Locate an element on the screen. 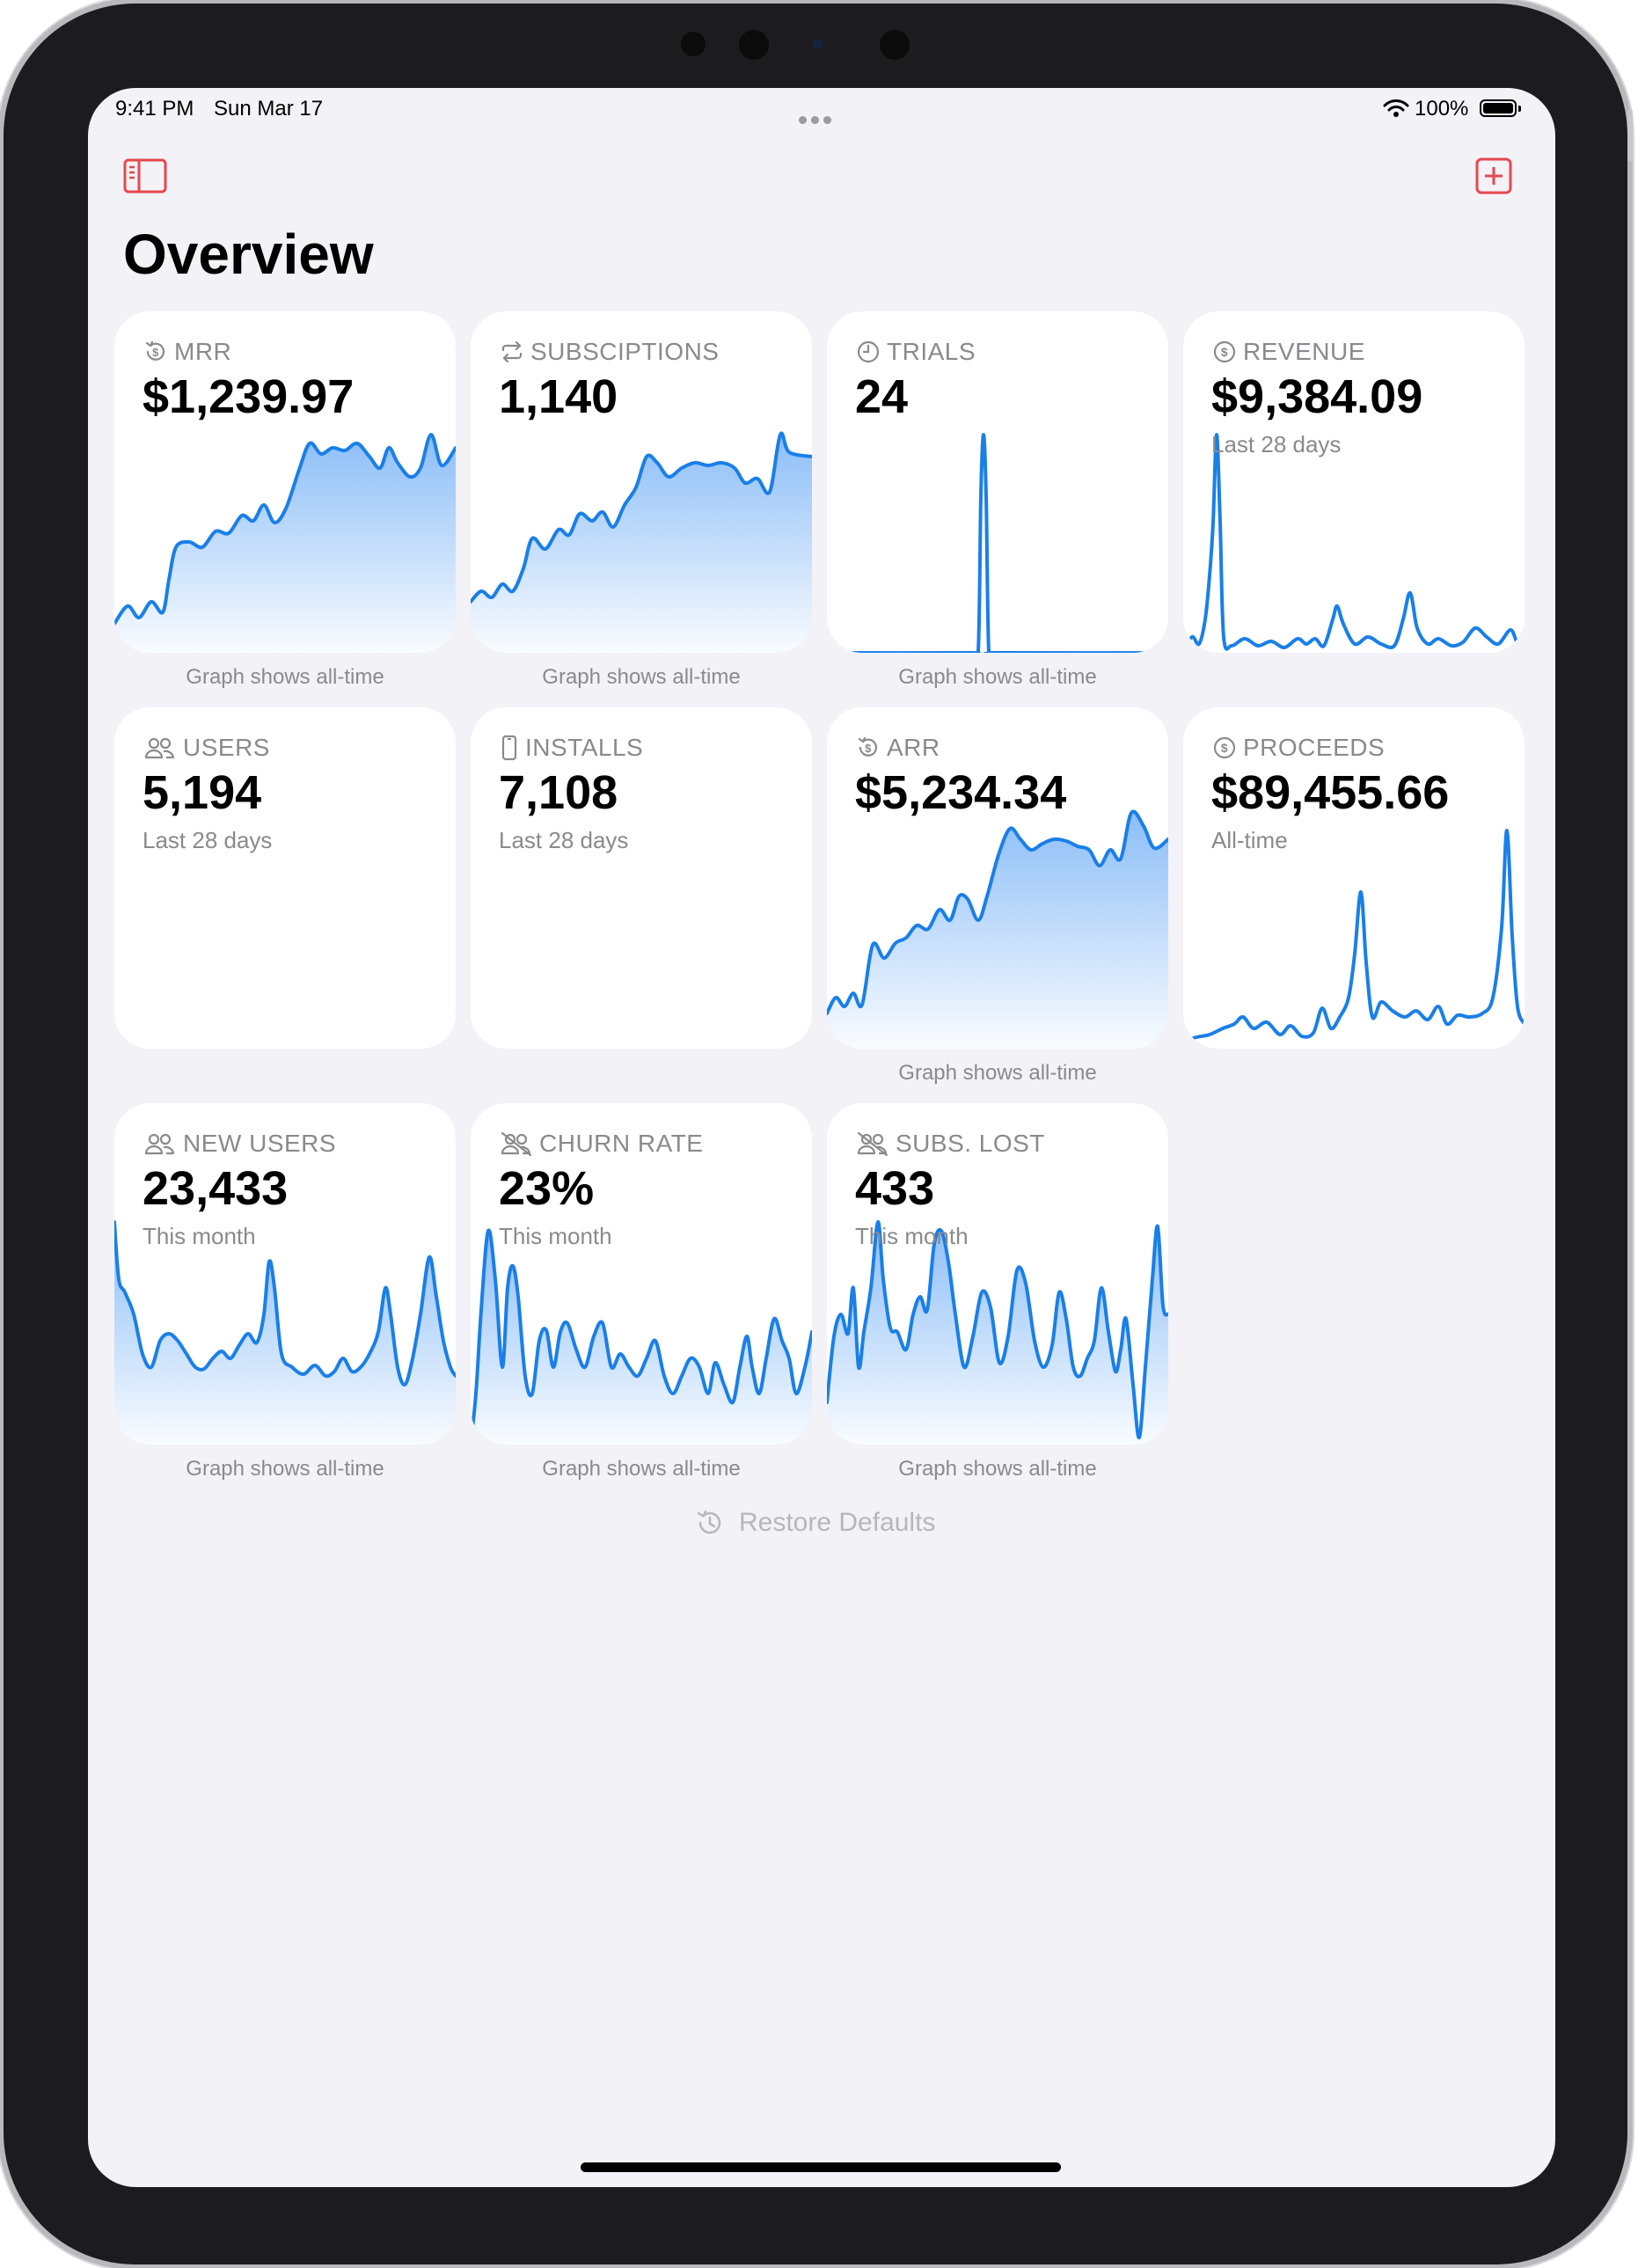 This screenshot has height=2268, width=1638. metric-label: MRR is located at coordinates (203, 351).